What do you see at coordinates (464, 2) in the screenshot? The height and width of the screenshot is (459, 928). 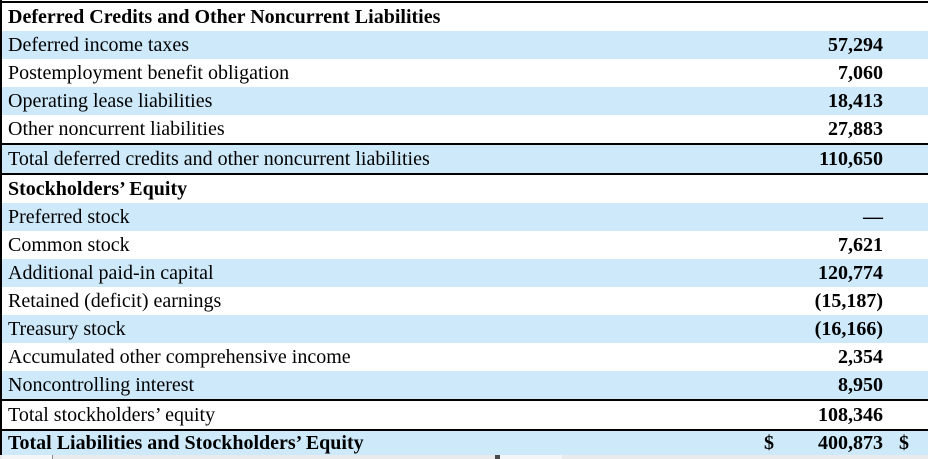 I see `table-top-rule` at bounding box center [464, 2].